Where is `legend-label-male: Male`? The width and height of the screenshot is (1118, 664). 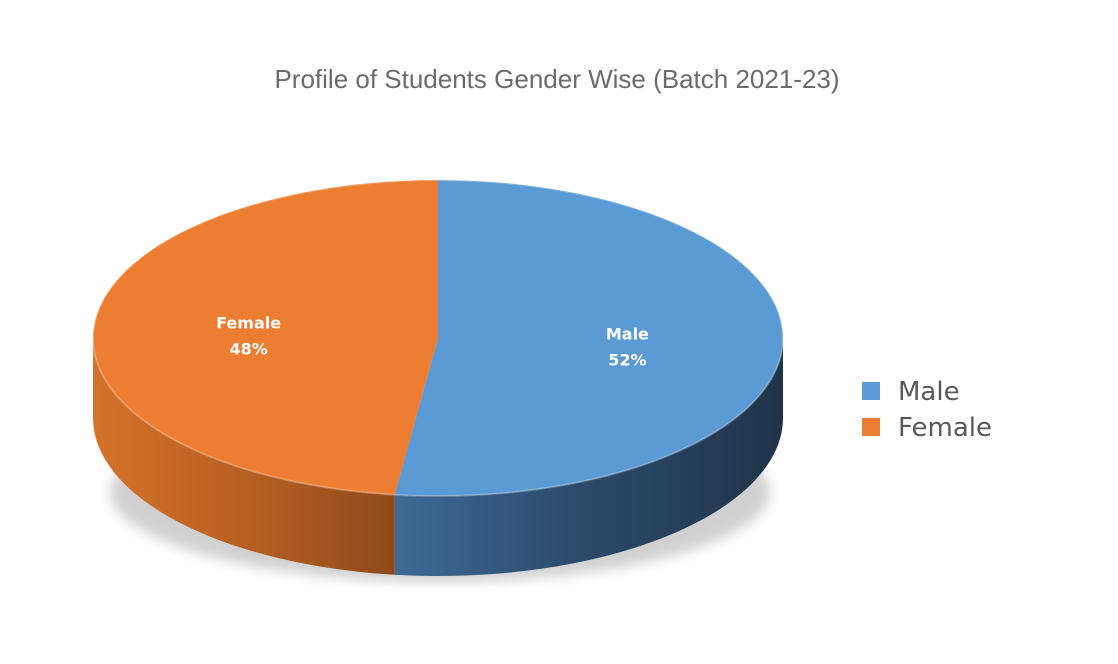 legend-label-male: Male is located at coordinates (929, 392).